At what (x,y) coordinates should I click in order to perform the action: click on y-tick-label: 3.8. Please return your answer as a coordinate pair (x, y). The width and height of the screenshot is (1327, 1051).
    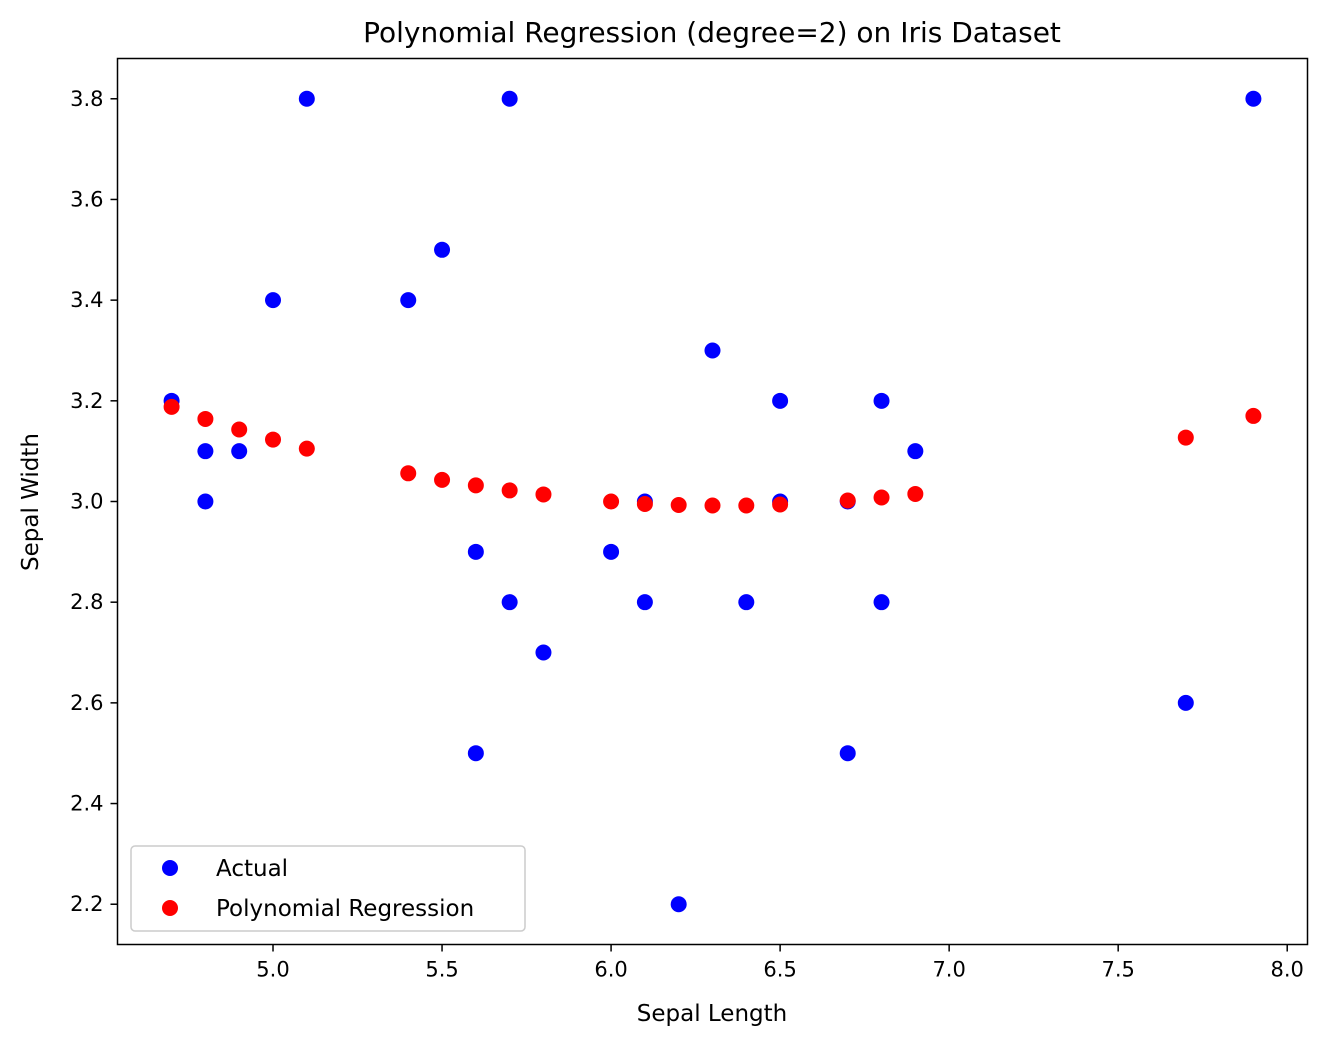
    Looking at the image, I should click on (86, 99).